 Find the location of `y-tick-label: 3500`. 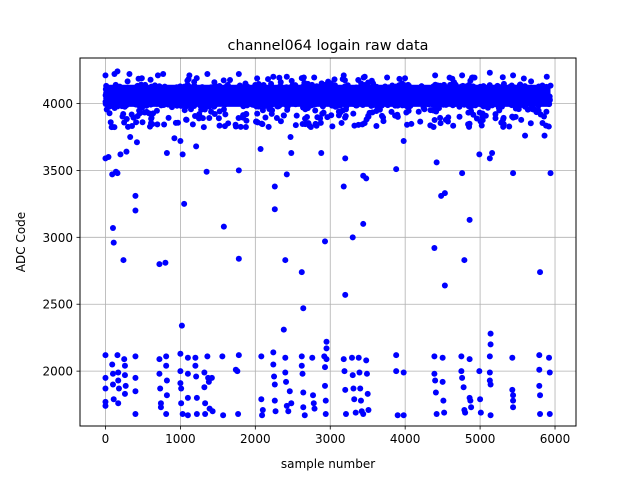

y-tick-label: 3500 is located at coordinates (57, 171).